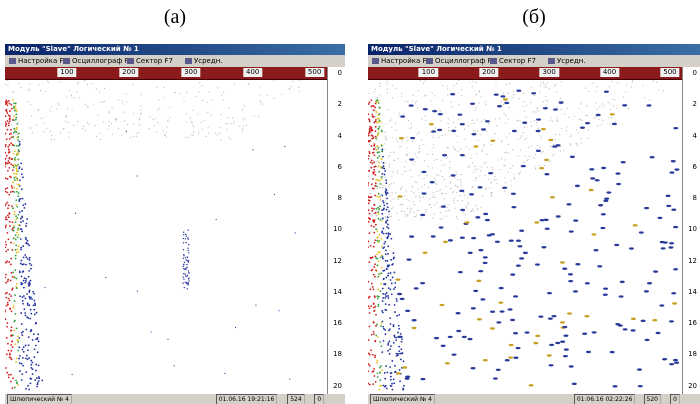  What do you see at coordinates (694, 104) in the screenshot?
I see `depth-tick: 2` at bounding box center [694, 104].